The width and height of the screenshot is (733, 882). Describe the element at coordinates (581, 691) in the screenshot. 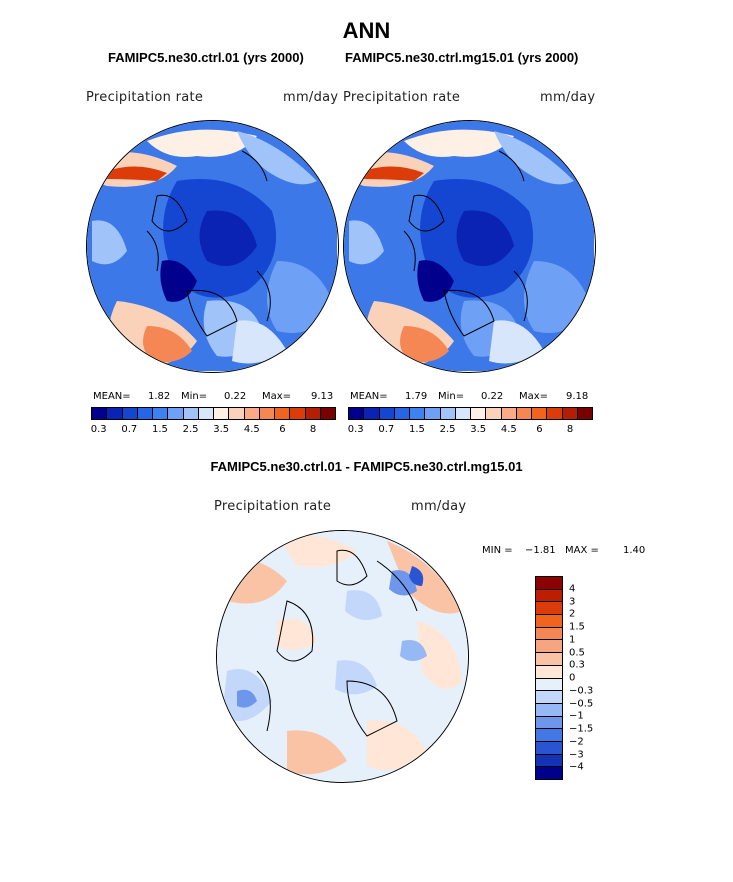

I see `colorbar-diff-tick-label: −0.3` at that location.